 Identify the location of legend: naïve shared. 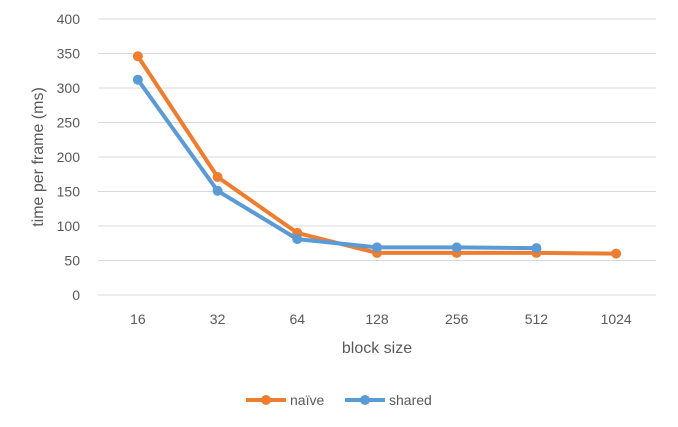
(339, 400).